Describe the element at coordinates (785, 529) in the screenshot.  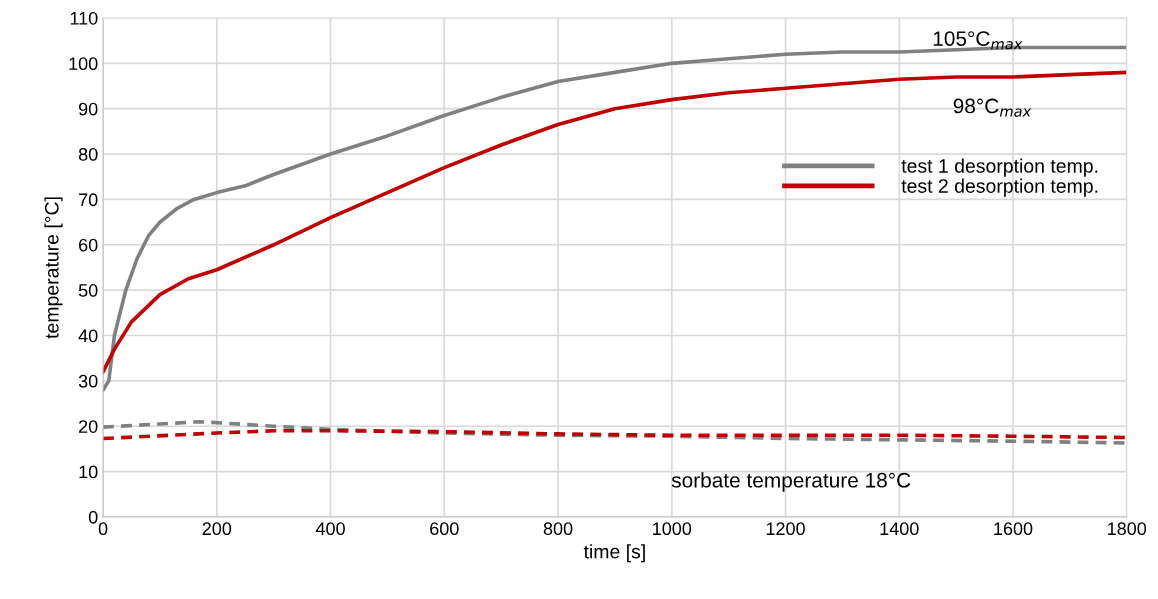
I see `x-tick-label: 1200` at that location.